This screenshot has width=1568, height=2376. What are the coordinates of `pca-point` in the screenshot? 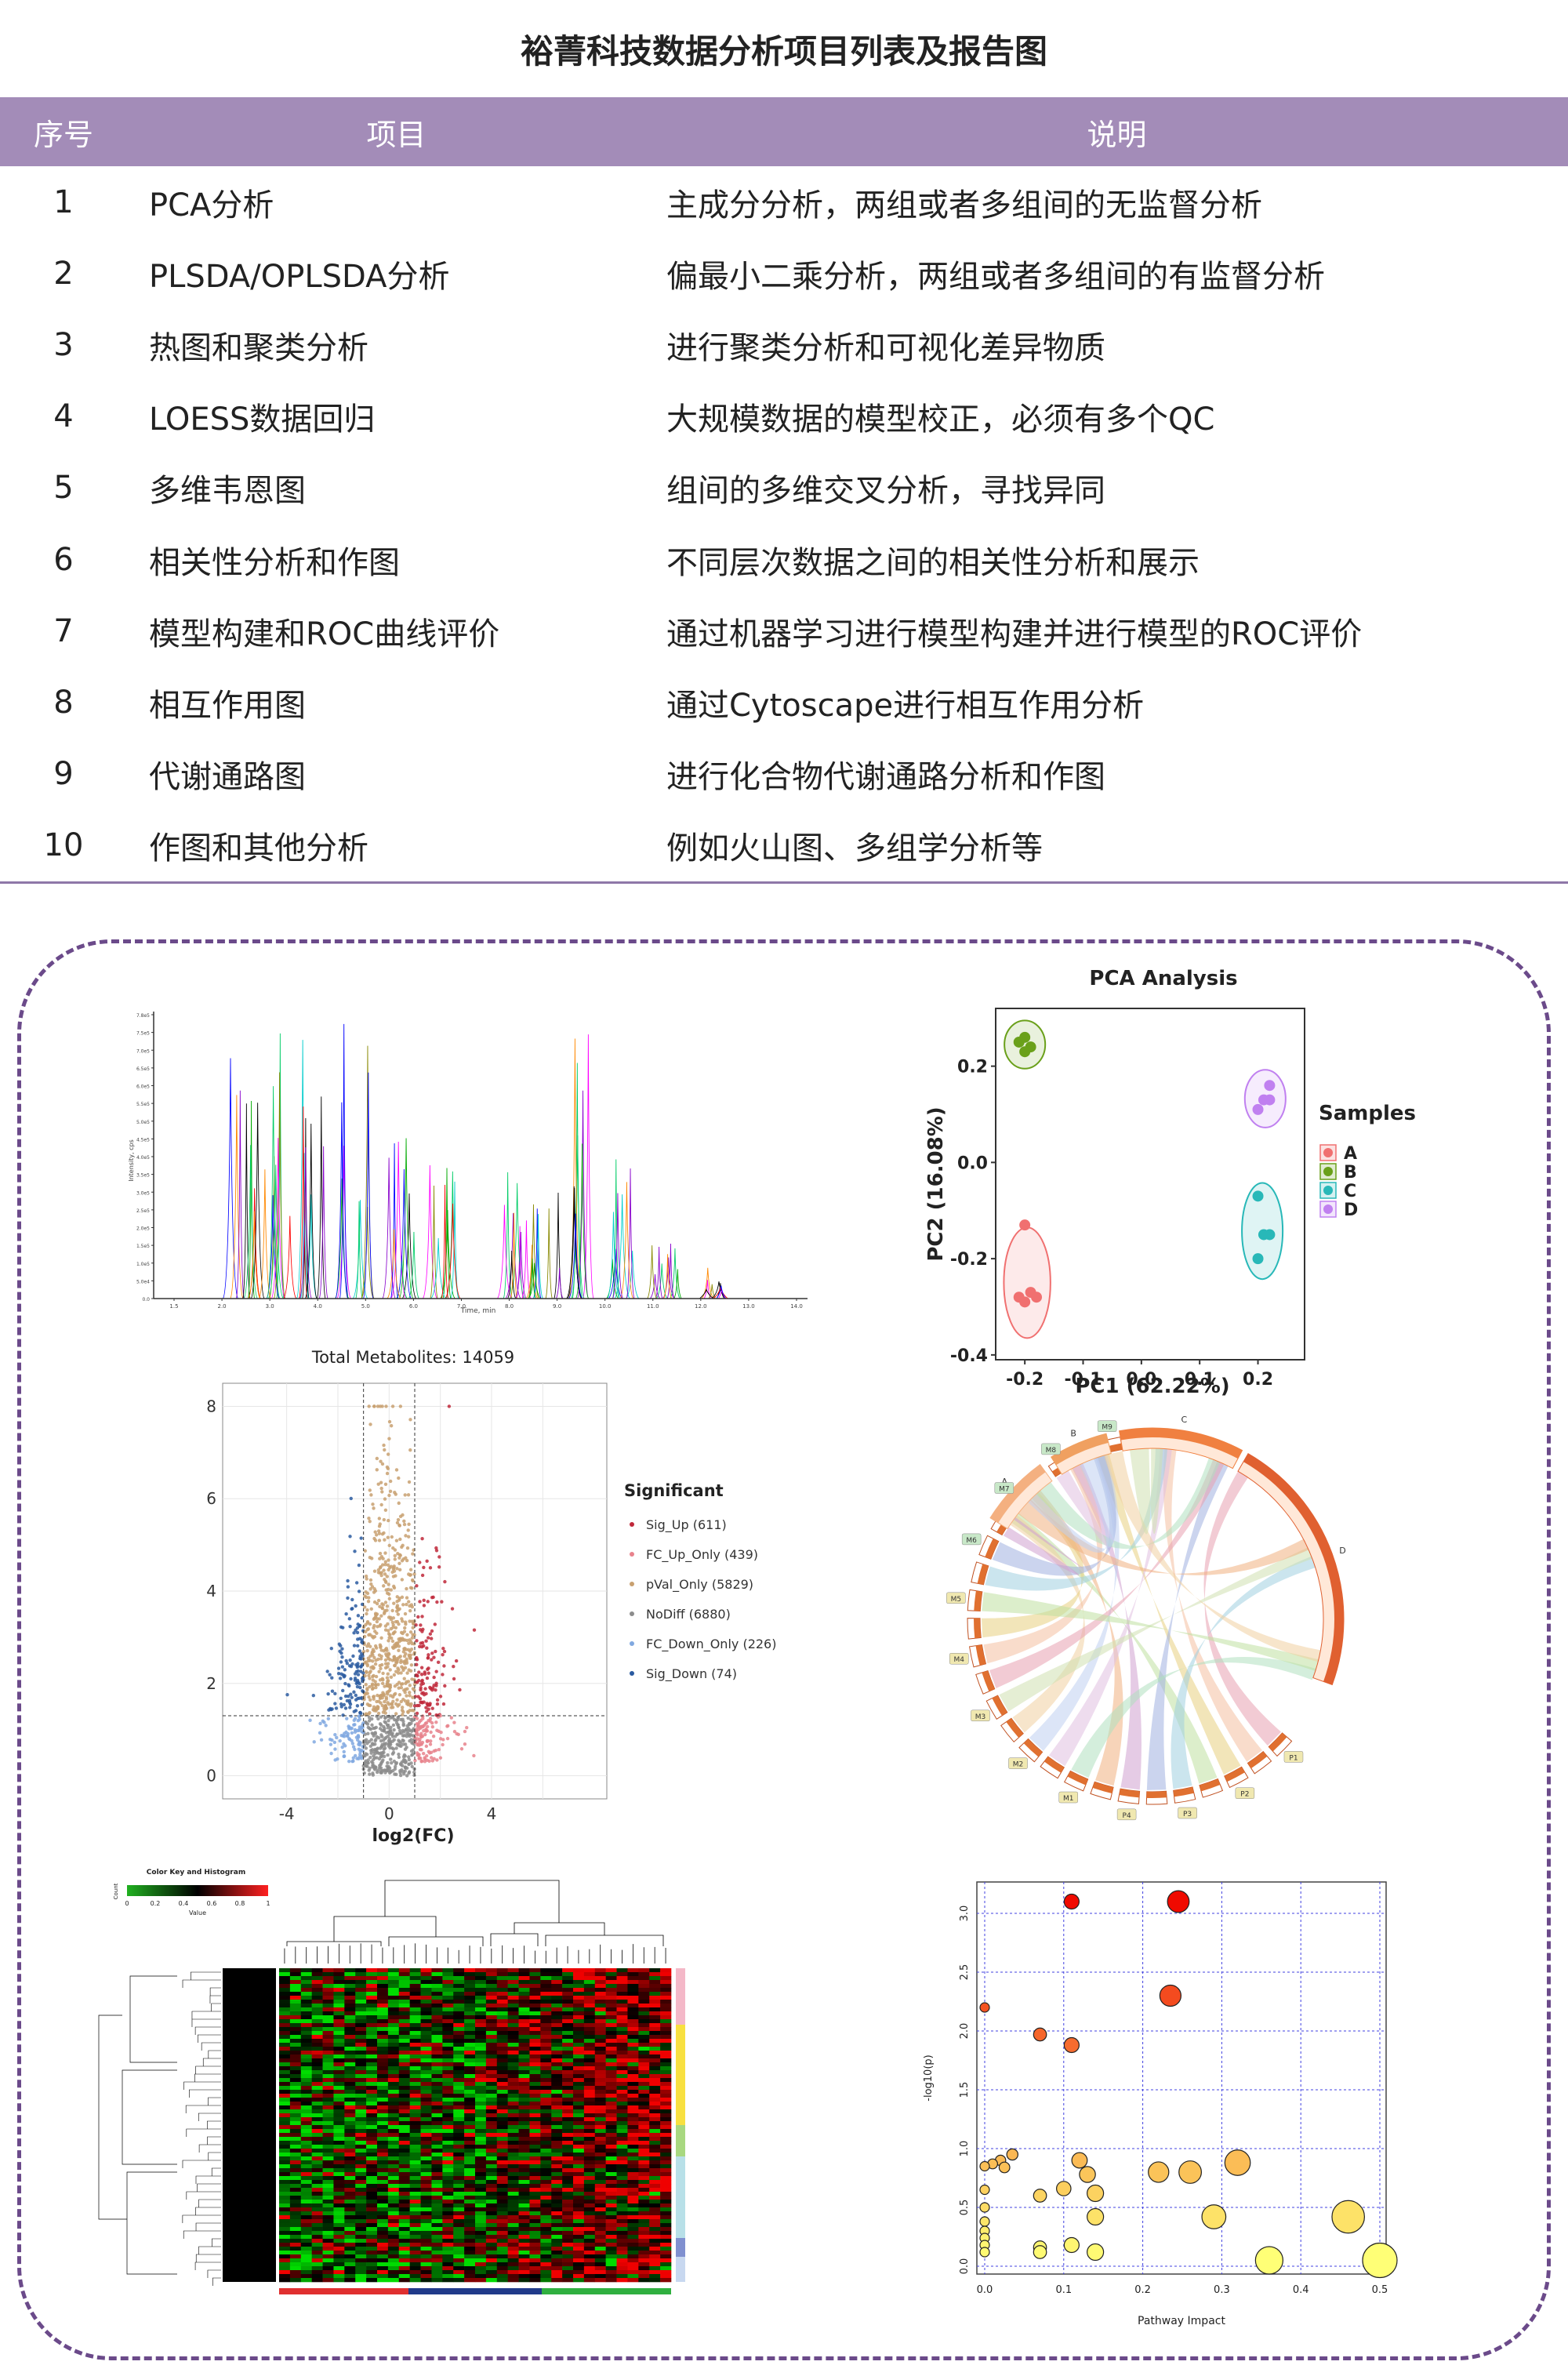 It's located at (1258, 1259).